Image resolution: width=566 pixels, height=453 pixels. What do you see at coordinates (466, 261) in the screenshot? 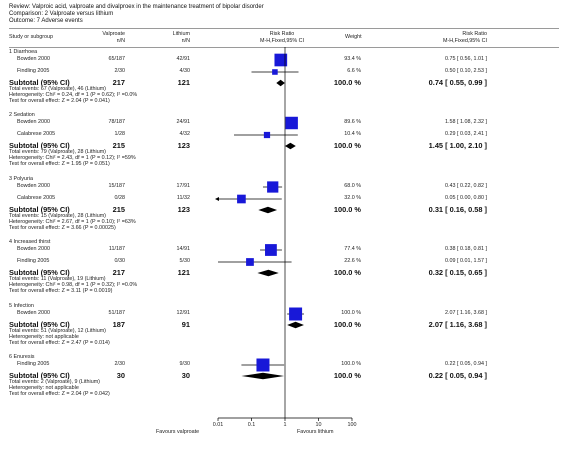
I see `study-ci: 0.09 [ 0.01, 1.57 ]` at bounding box center [466, 261].